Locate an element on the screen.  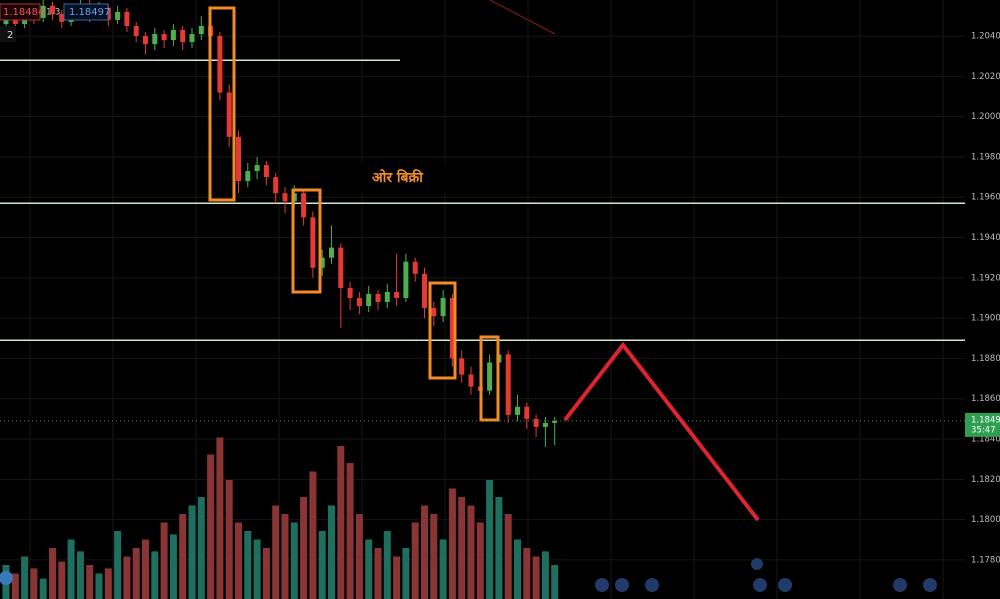
price-axis is located at coordinates (982, 299).